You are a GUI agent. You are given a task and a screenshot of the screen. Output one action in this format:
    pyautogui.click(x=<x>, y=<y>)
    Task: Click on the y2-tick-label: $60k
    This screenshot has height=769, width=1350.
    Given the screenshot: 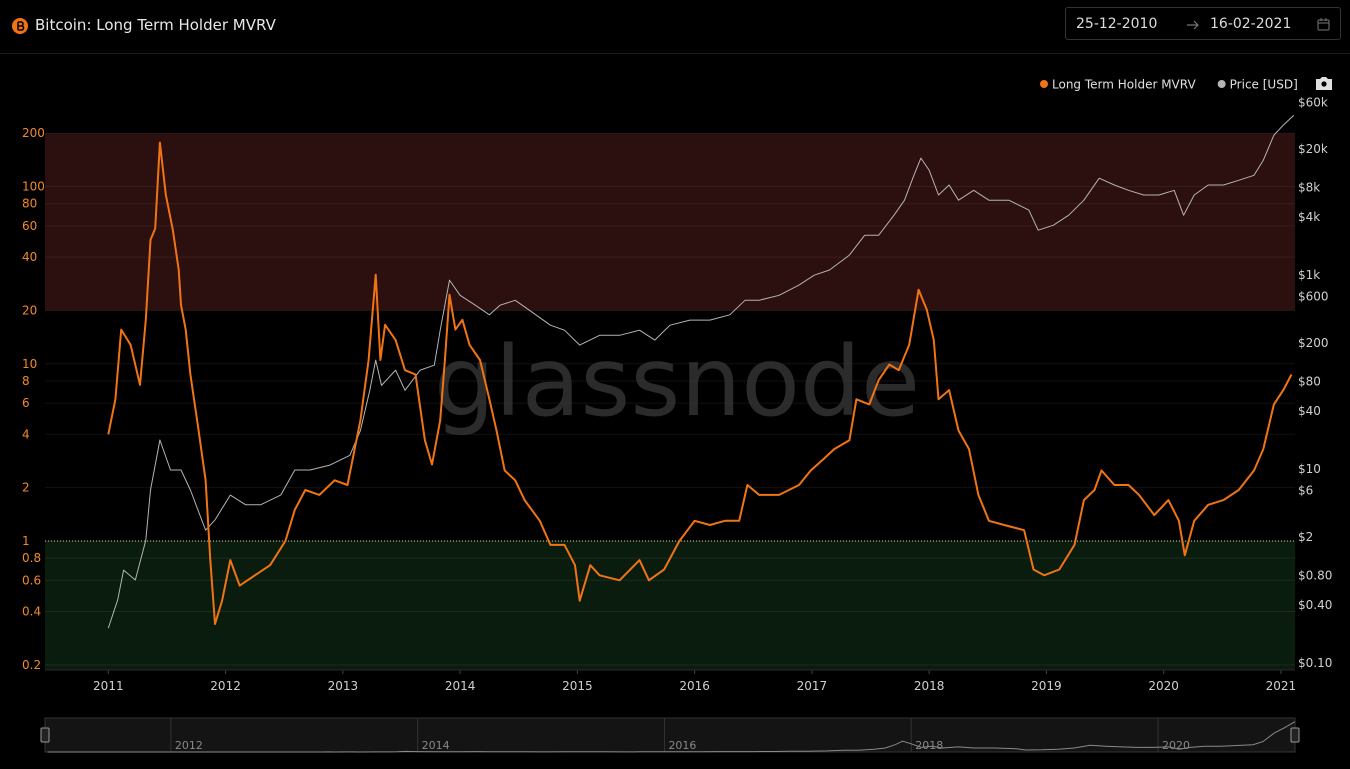 What is the action you would take?
    pyautogui.click(x=1313, y=103)
    